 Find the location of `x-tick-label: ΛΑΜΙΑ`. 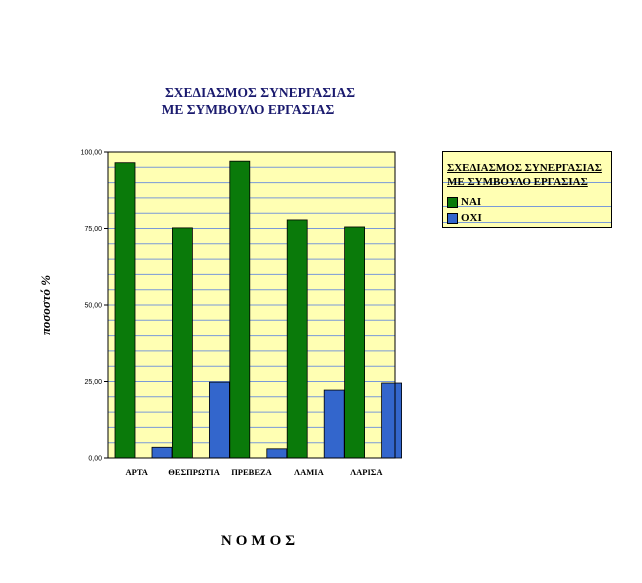

x-tick-label: ΛΑΜΙΑ is located at coordinates (309, 472).